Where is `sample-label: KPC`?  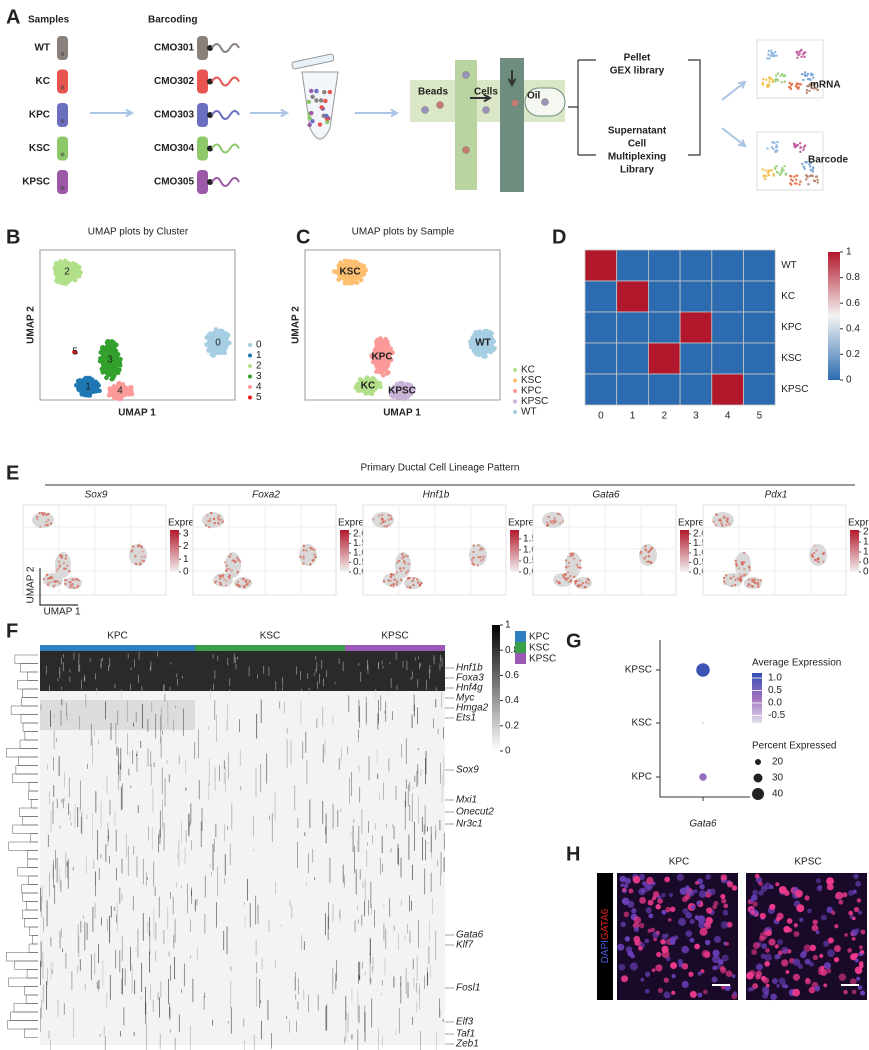 sample-label: KPC is located at coordinates (39, 115).